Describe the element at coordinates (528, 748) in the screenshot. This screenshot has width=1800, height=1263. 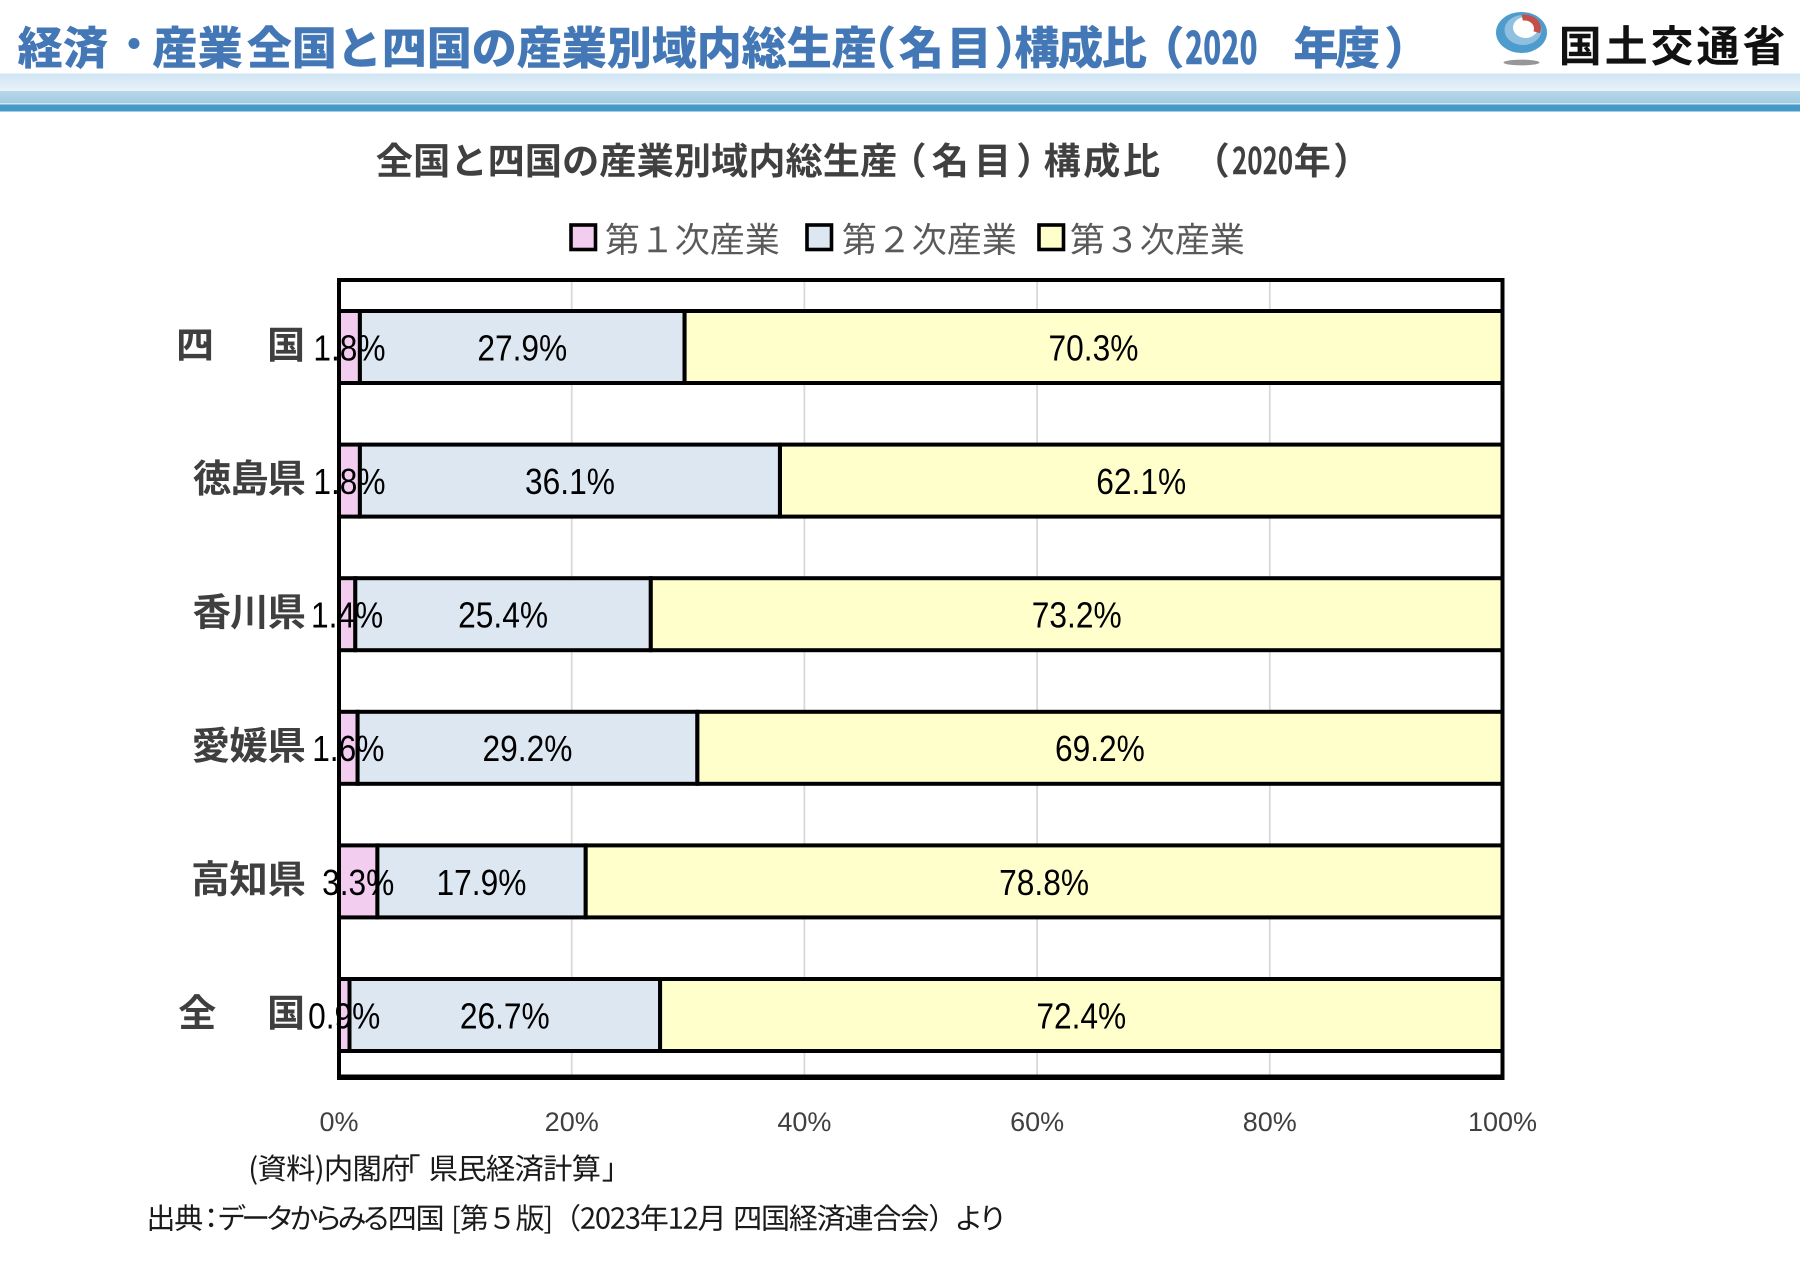
I see `svg-text: 29.2%` at that location.